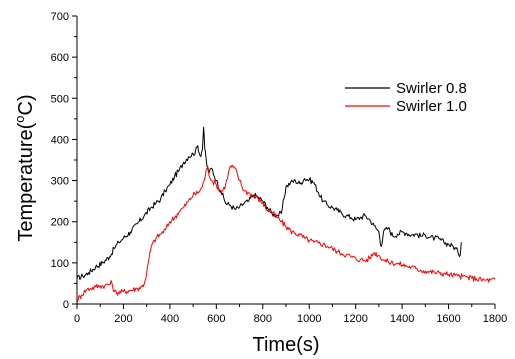 This screenshot has width=515, height=359. I want to click on x-tick-label: 400, so click(170, 319).